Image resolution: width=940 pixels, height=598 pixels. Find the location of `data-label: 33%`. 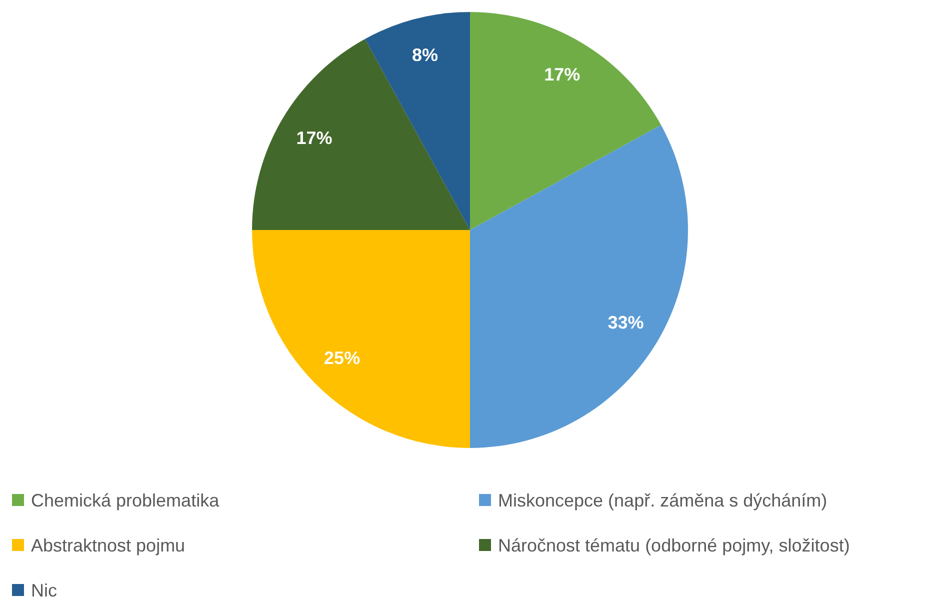

data-label: 33% is located at coordinates (626, 322).